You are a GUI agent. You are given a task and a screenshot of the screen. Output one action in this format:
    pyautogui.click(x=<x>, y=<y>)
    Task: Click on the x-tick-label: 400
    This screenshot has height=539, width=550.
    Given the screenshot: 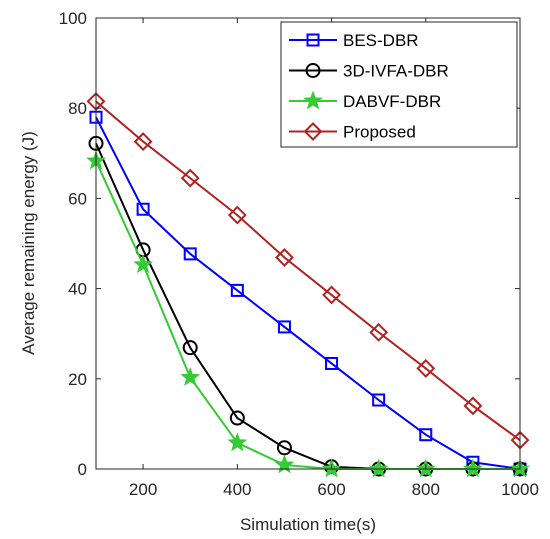 What is the action you would take?
    pyautogui.click(x=237, y=489)
    